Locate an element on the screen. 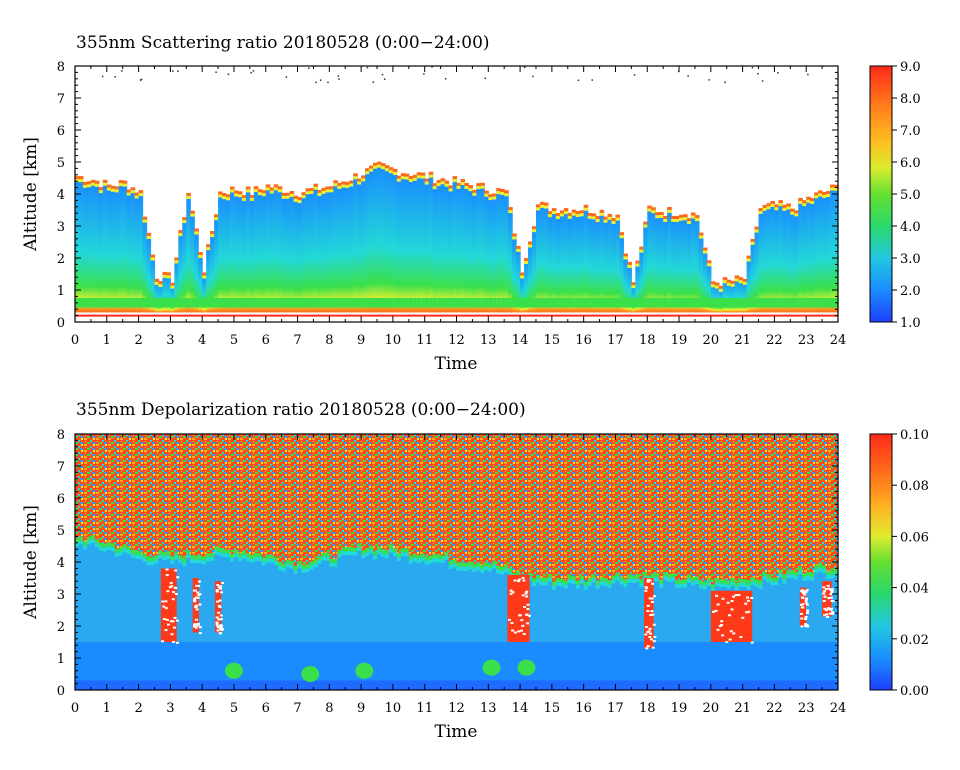 Image resolution: width=960 pixels, height=770 pixels. y-axis-label: Altitude [km] is located at coordinates (31, 194).